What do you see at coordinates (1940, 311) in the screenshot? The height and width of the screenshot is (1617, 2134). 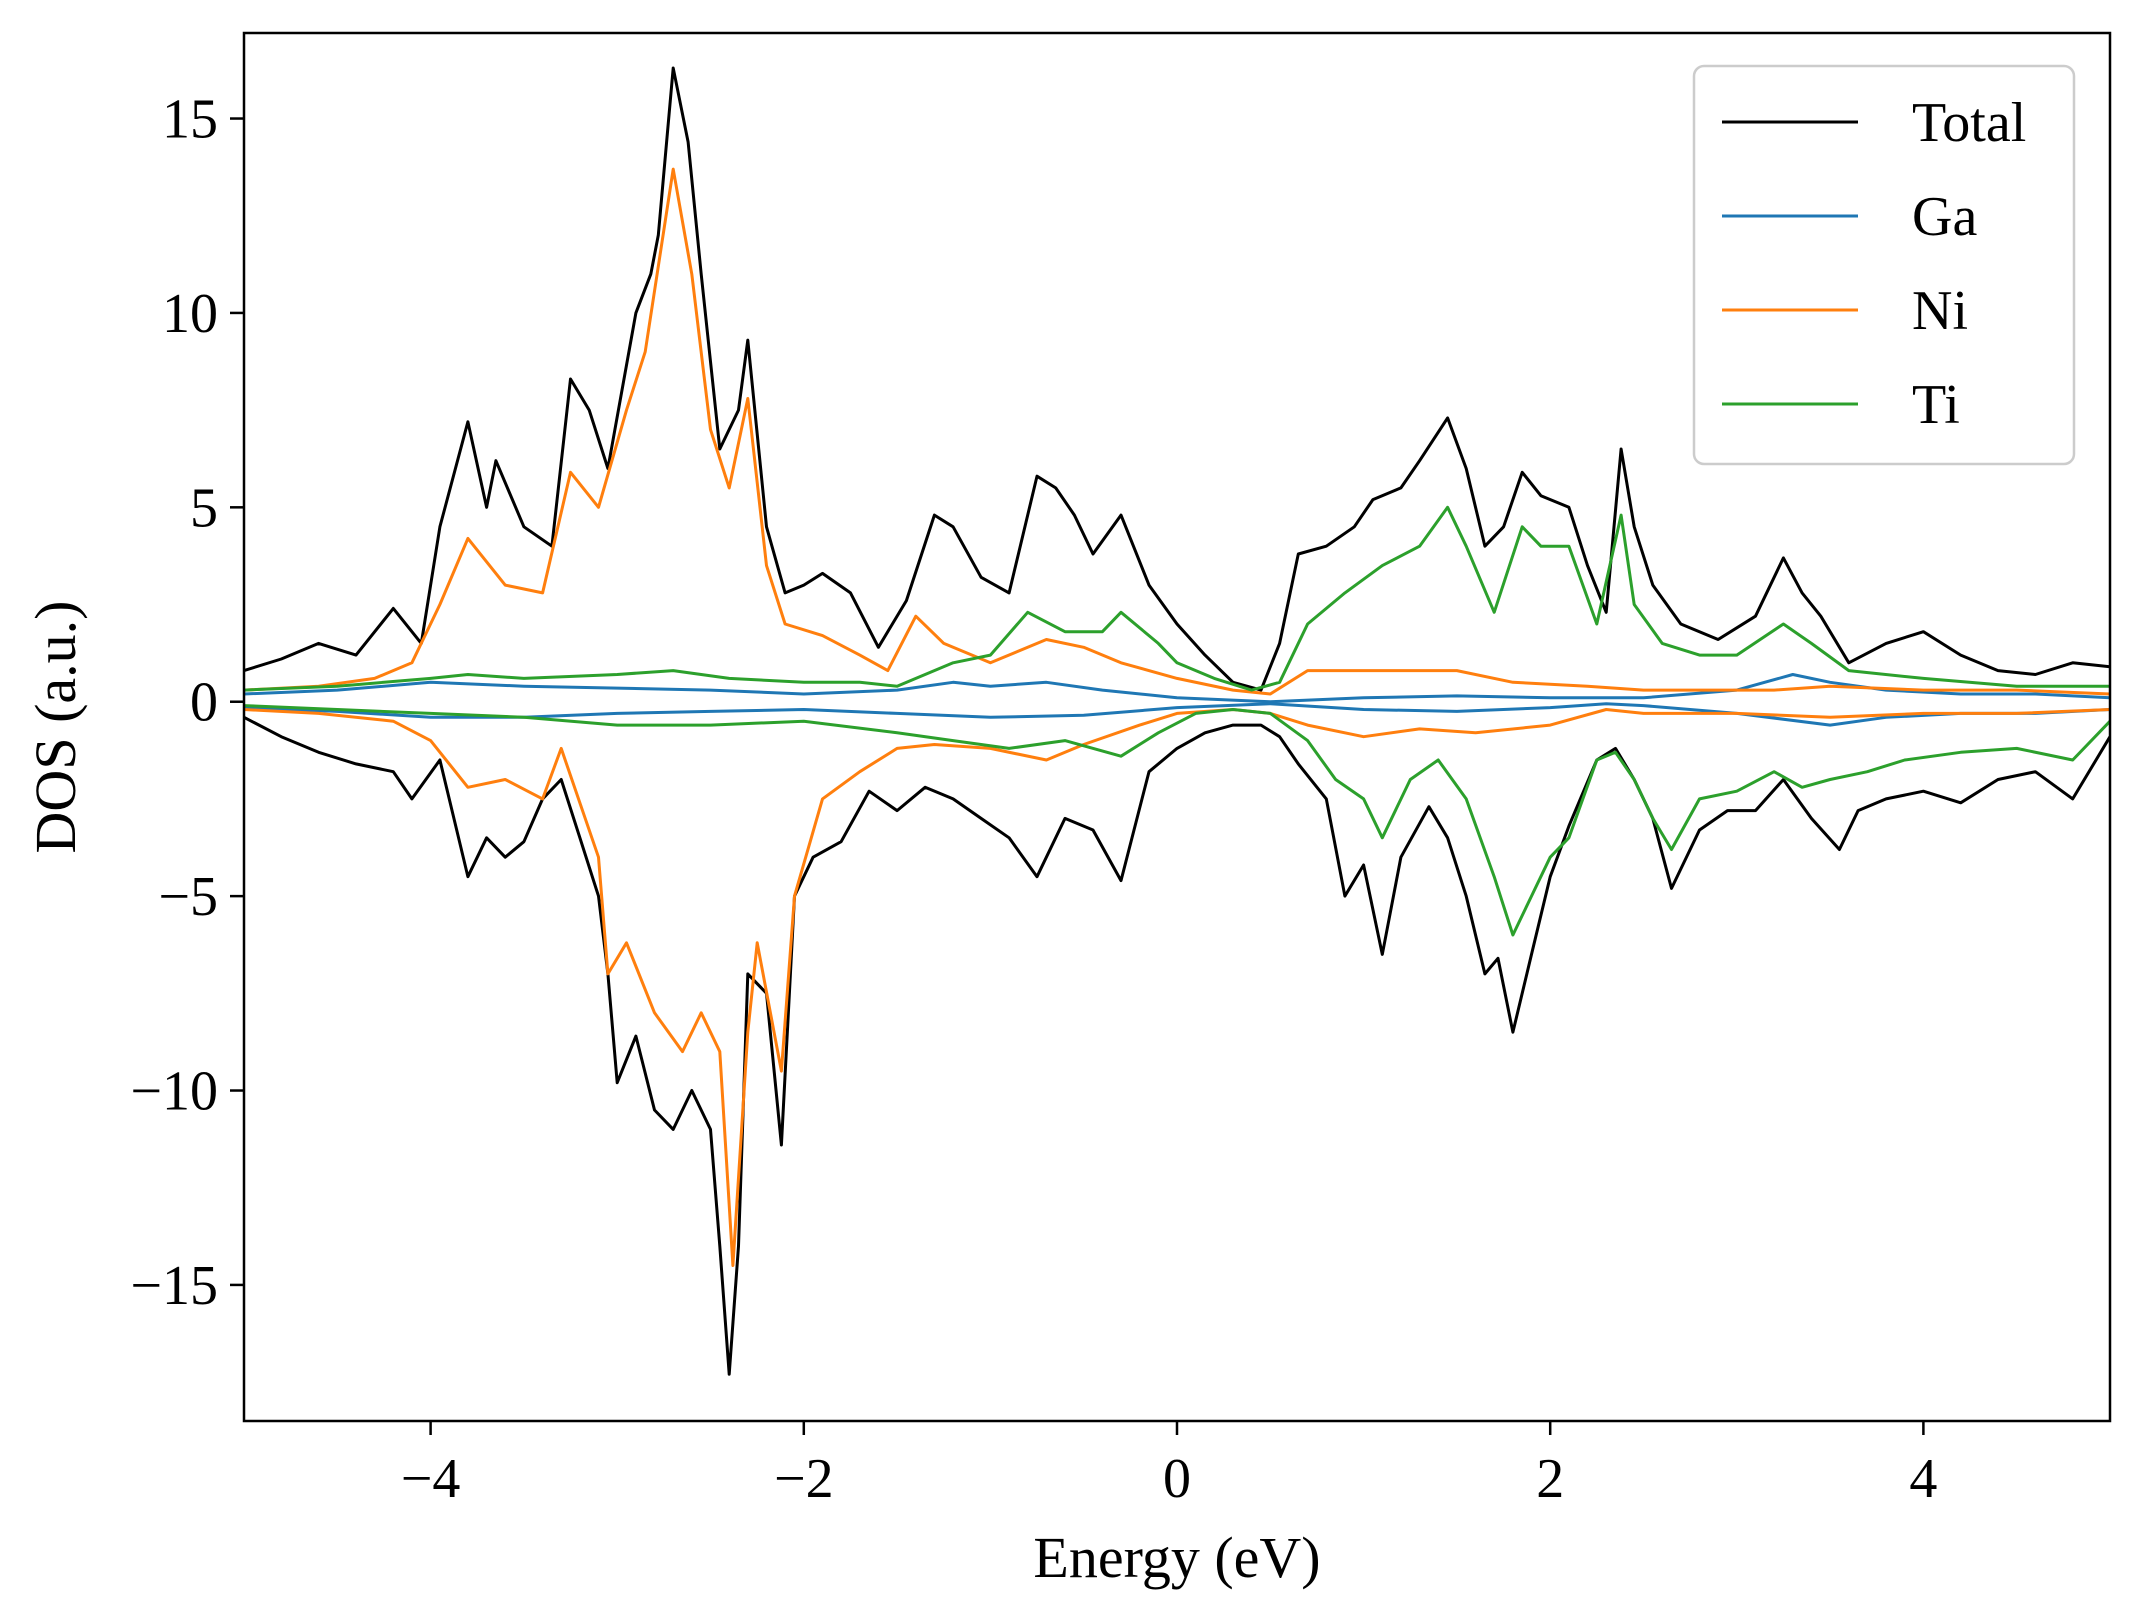 I see `legend-label-ni: Ni` at bounding box center [1940, 311].